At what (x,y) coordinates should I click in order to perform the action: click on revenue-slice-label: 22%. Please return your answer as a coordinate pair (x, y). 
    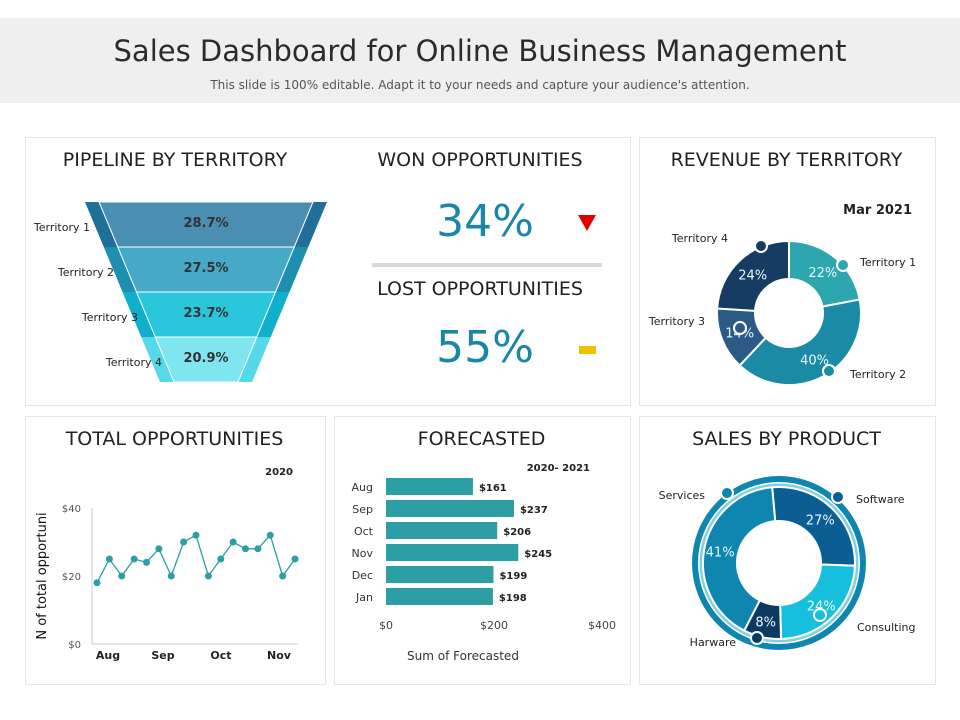
    Looking at the image, I should click on (822, 273).